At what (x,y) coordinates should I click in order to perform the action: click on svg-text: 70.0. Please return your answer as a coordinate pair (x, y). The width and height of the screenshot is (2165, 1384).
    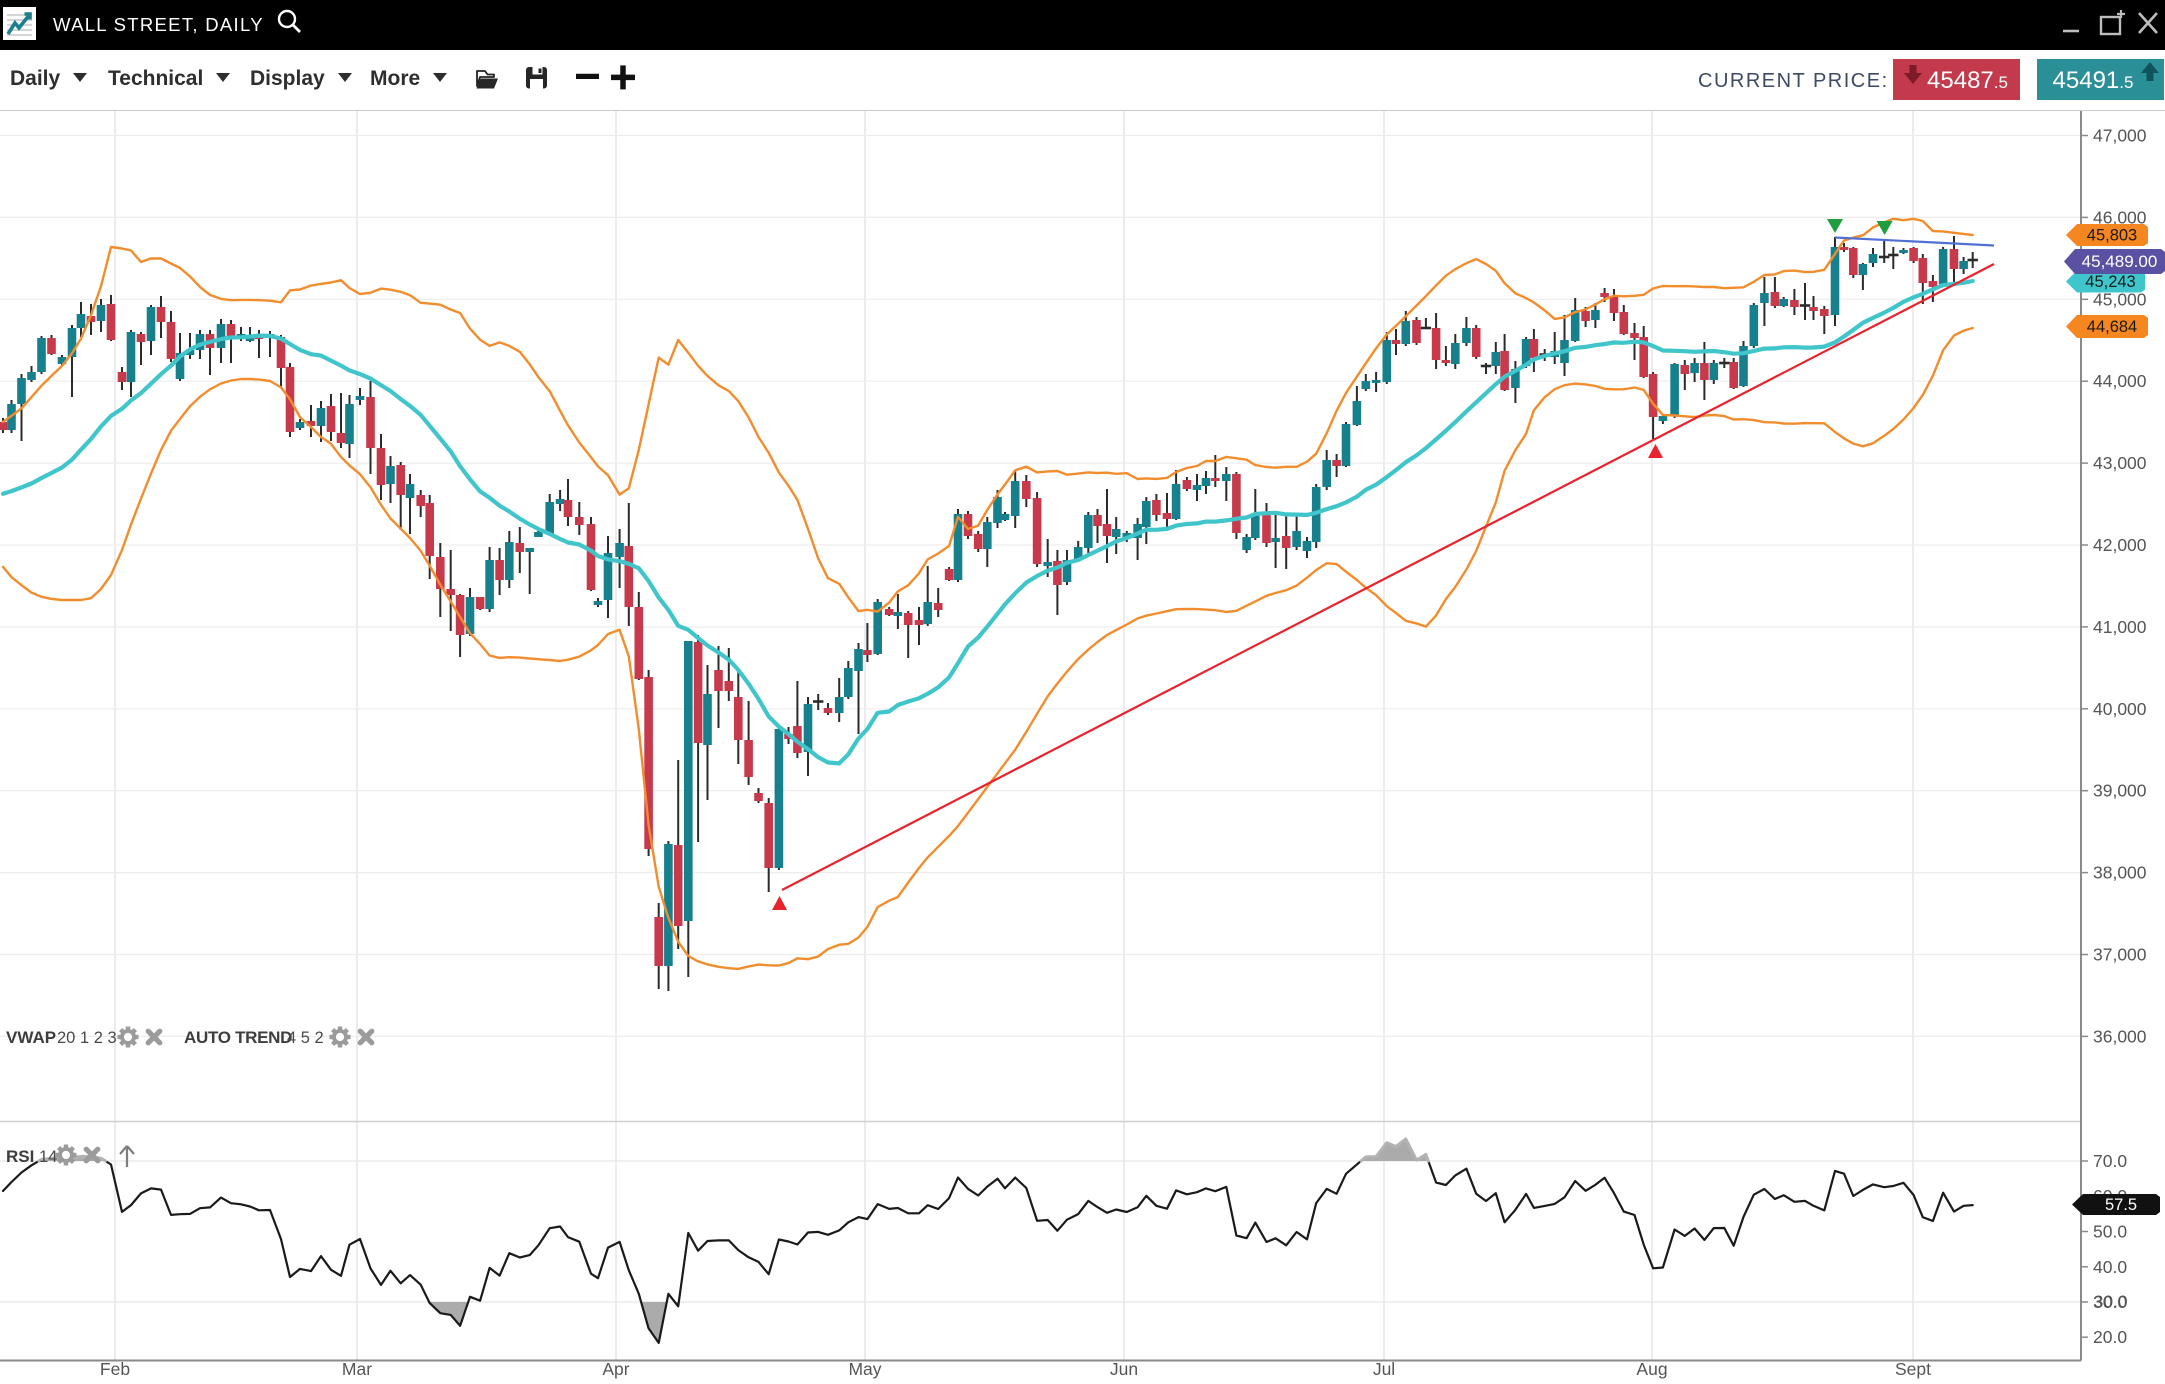
    Looking at the image, I should click on (2110, 1161).